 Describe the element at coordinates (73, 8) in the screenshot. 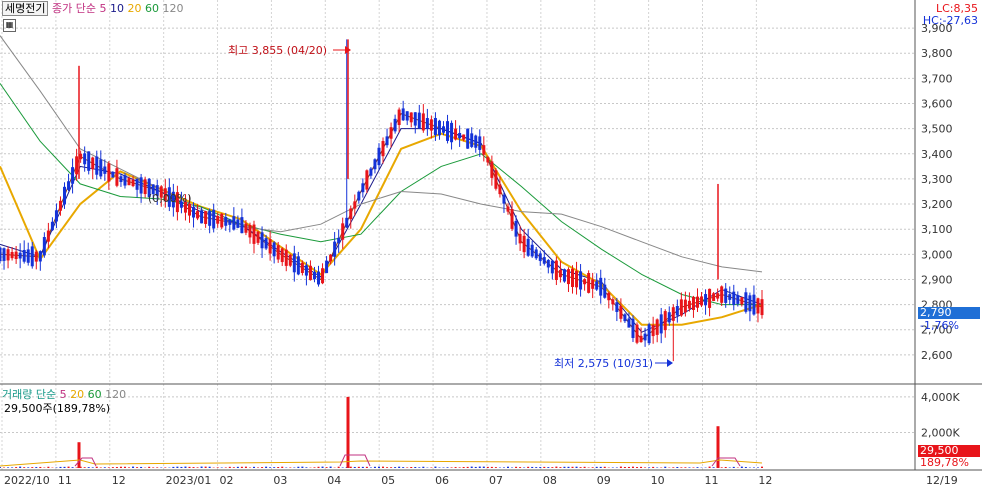

I see `price-ma-label: 종가 단순` at that location.